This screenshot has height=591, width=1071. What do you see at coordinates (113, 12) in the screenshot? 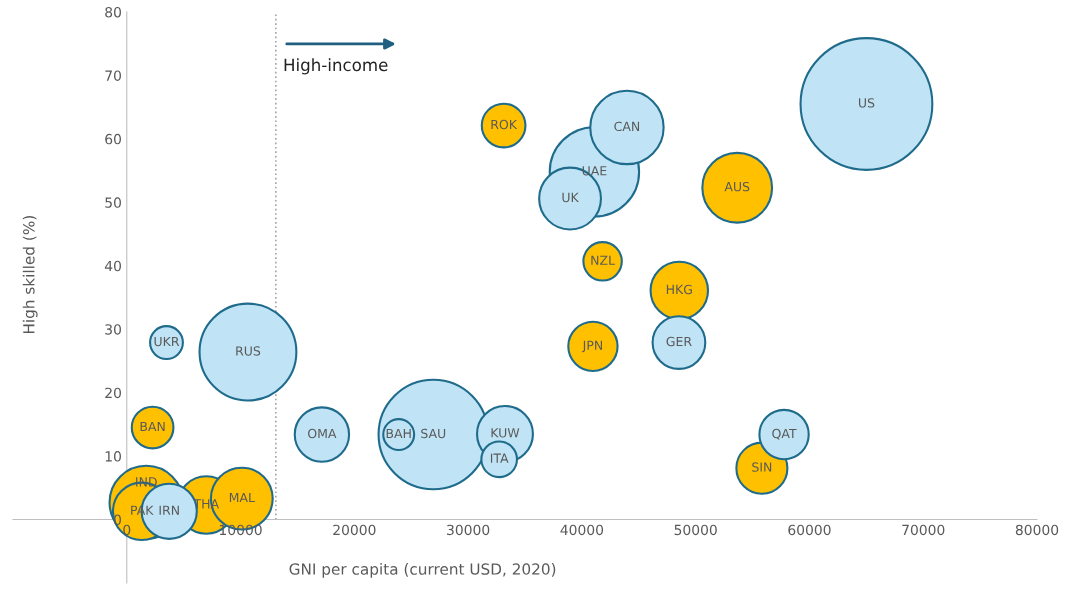
I see `y-tick-label: 80` at bounding box center [113, 12].